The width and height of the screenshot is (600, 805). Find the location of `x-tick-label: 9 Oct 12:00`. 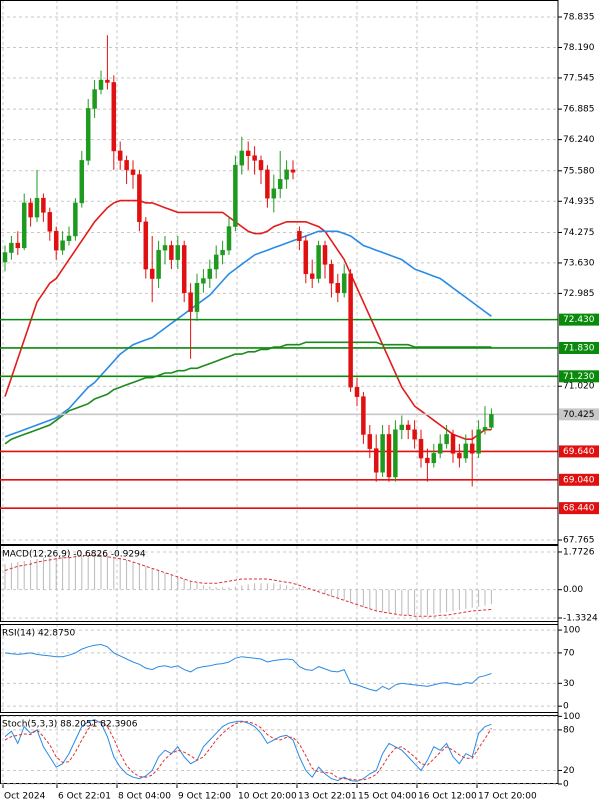

x-tick-label: 9 Oct 12:00 is located at coordinates (204, 797).